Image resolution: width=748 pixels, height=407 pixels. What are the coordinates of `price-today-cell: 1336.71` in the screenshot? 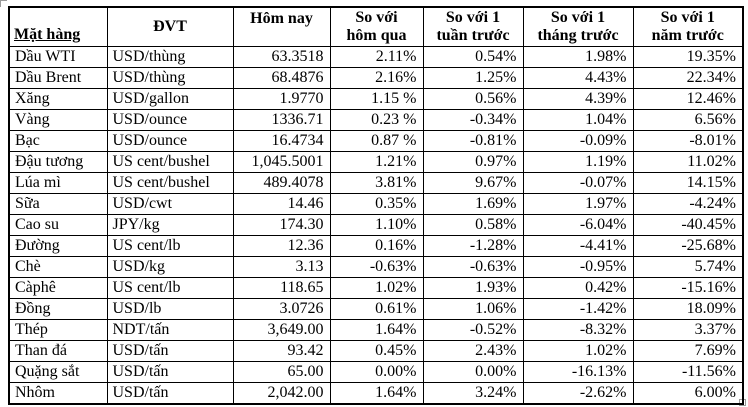 It's located at (281, 120).